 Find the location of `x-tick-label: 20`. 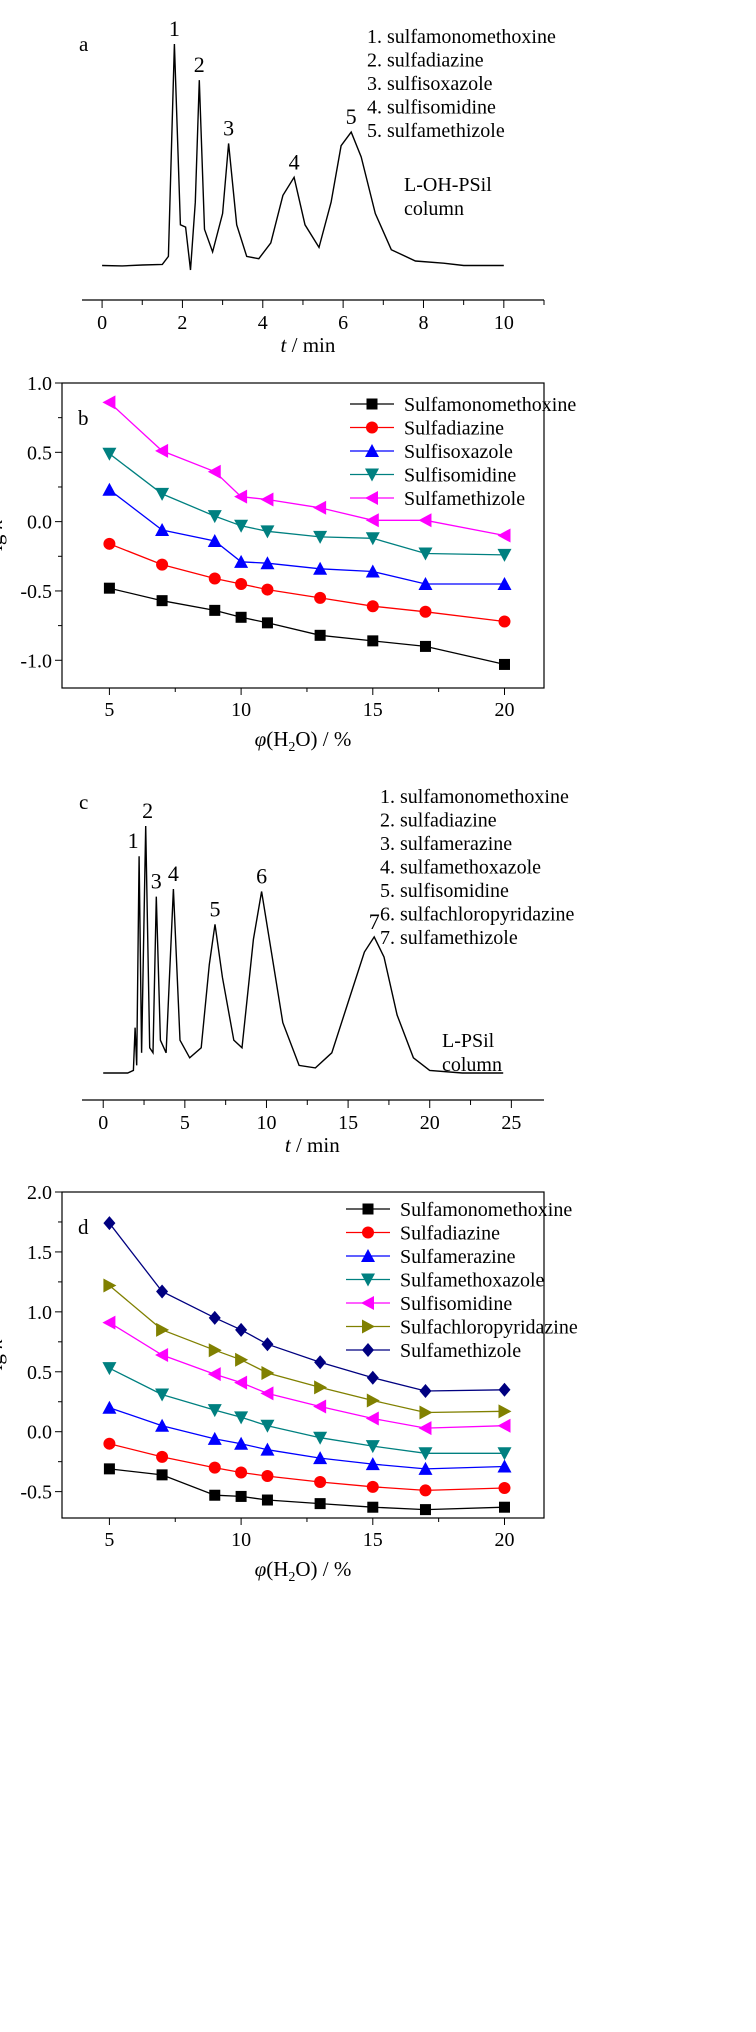

x-tick-label: 20 is located at coordinates (504, 710).